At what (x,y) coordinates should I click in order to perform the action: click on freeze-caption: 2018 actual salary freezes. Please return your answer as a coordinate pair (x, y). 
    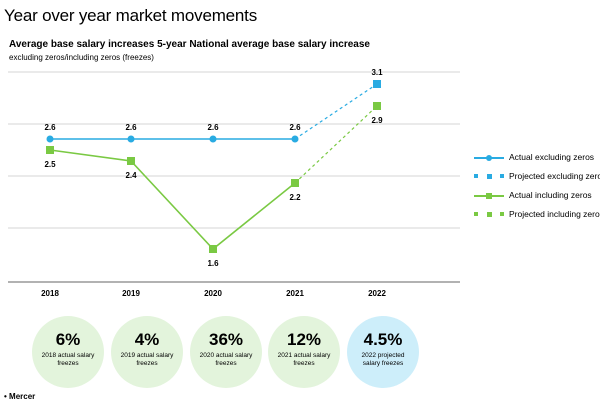
    Looking at the image, I should click on (68, 359).